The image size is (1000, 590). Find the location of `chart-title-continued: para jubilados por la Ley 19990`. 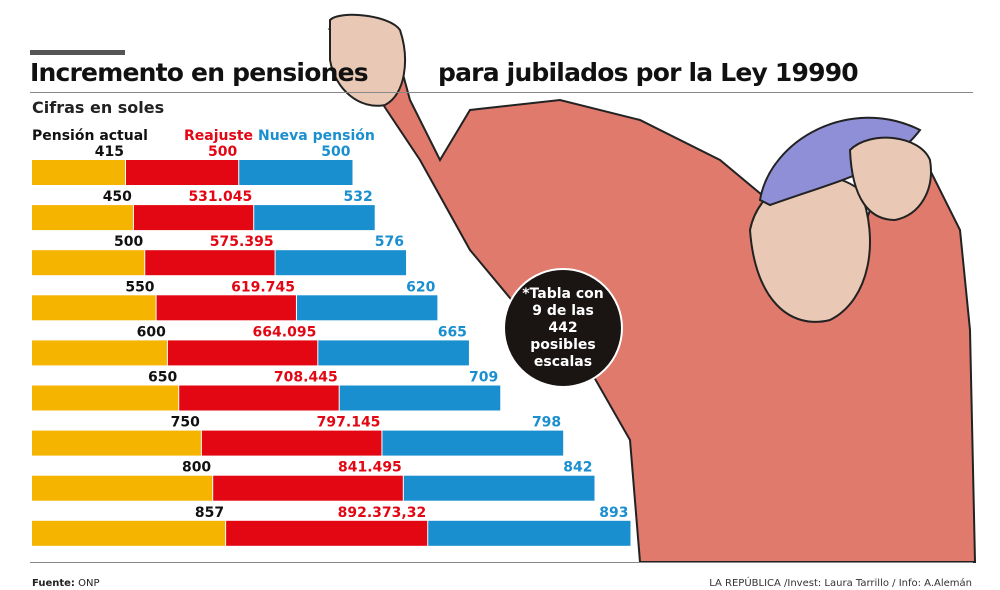

chart-title-continued: para jubilados por la Ley 19990 is located at coordinates (648, 72).